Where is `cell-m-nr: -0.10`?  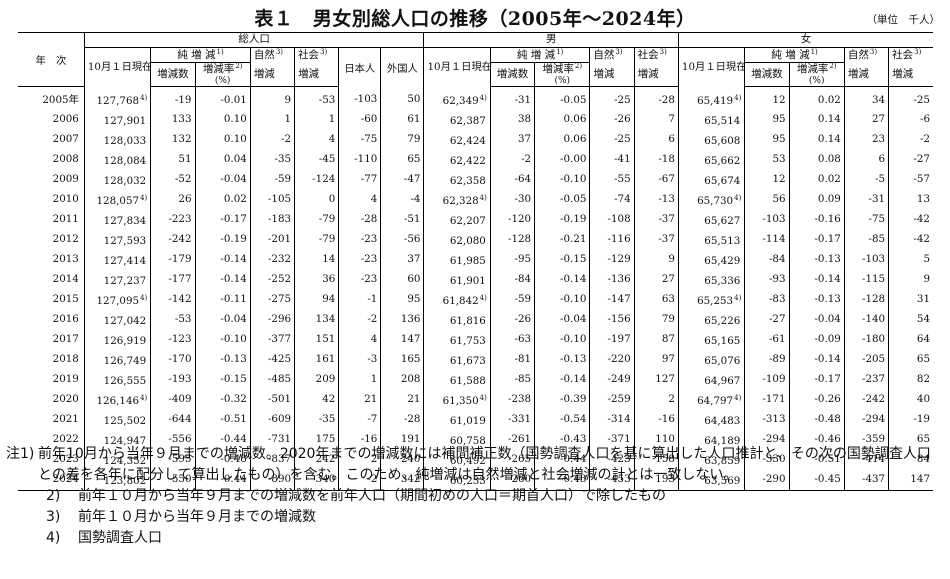 cell-m-nr: -0.10 is located at coordinates (562, 339).